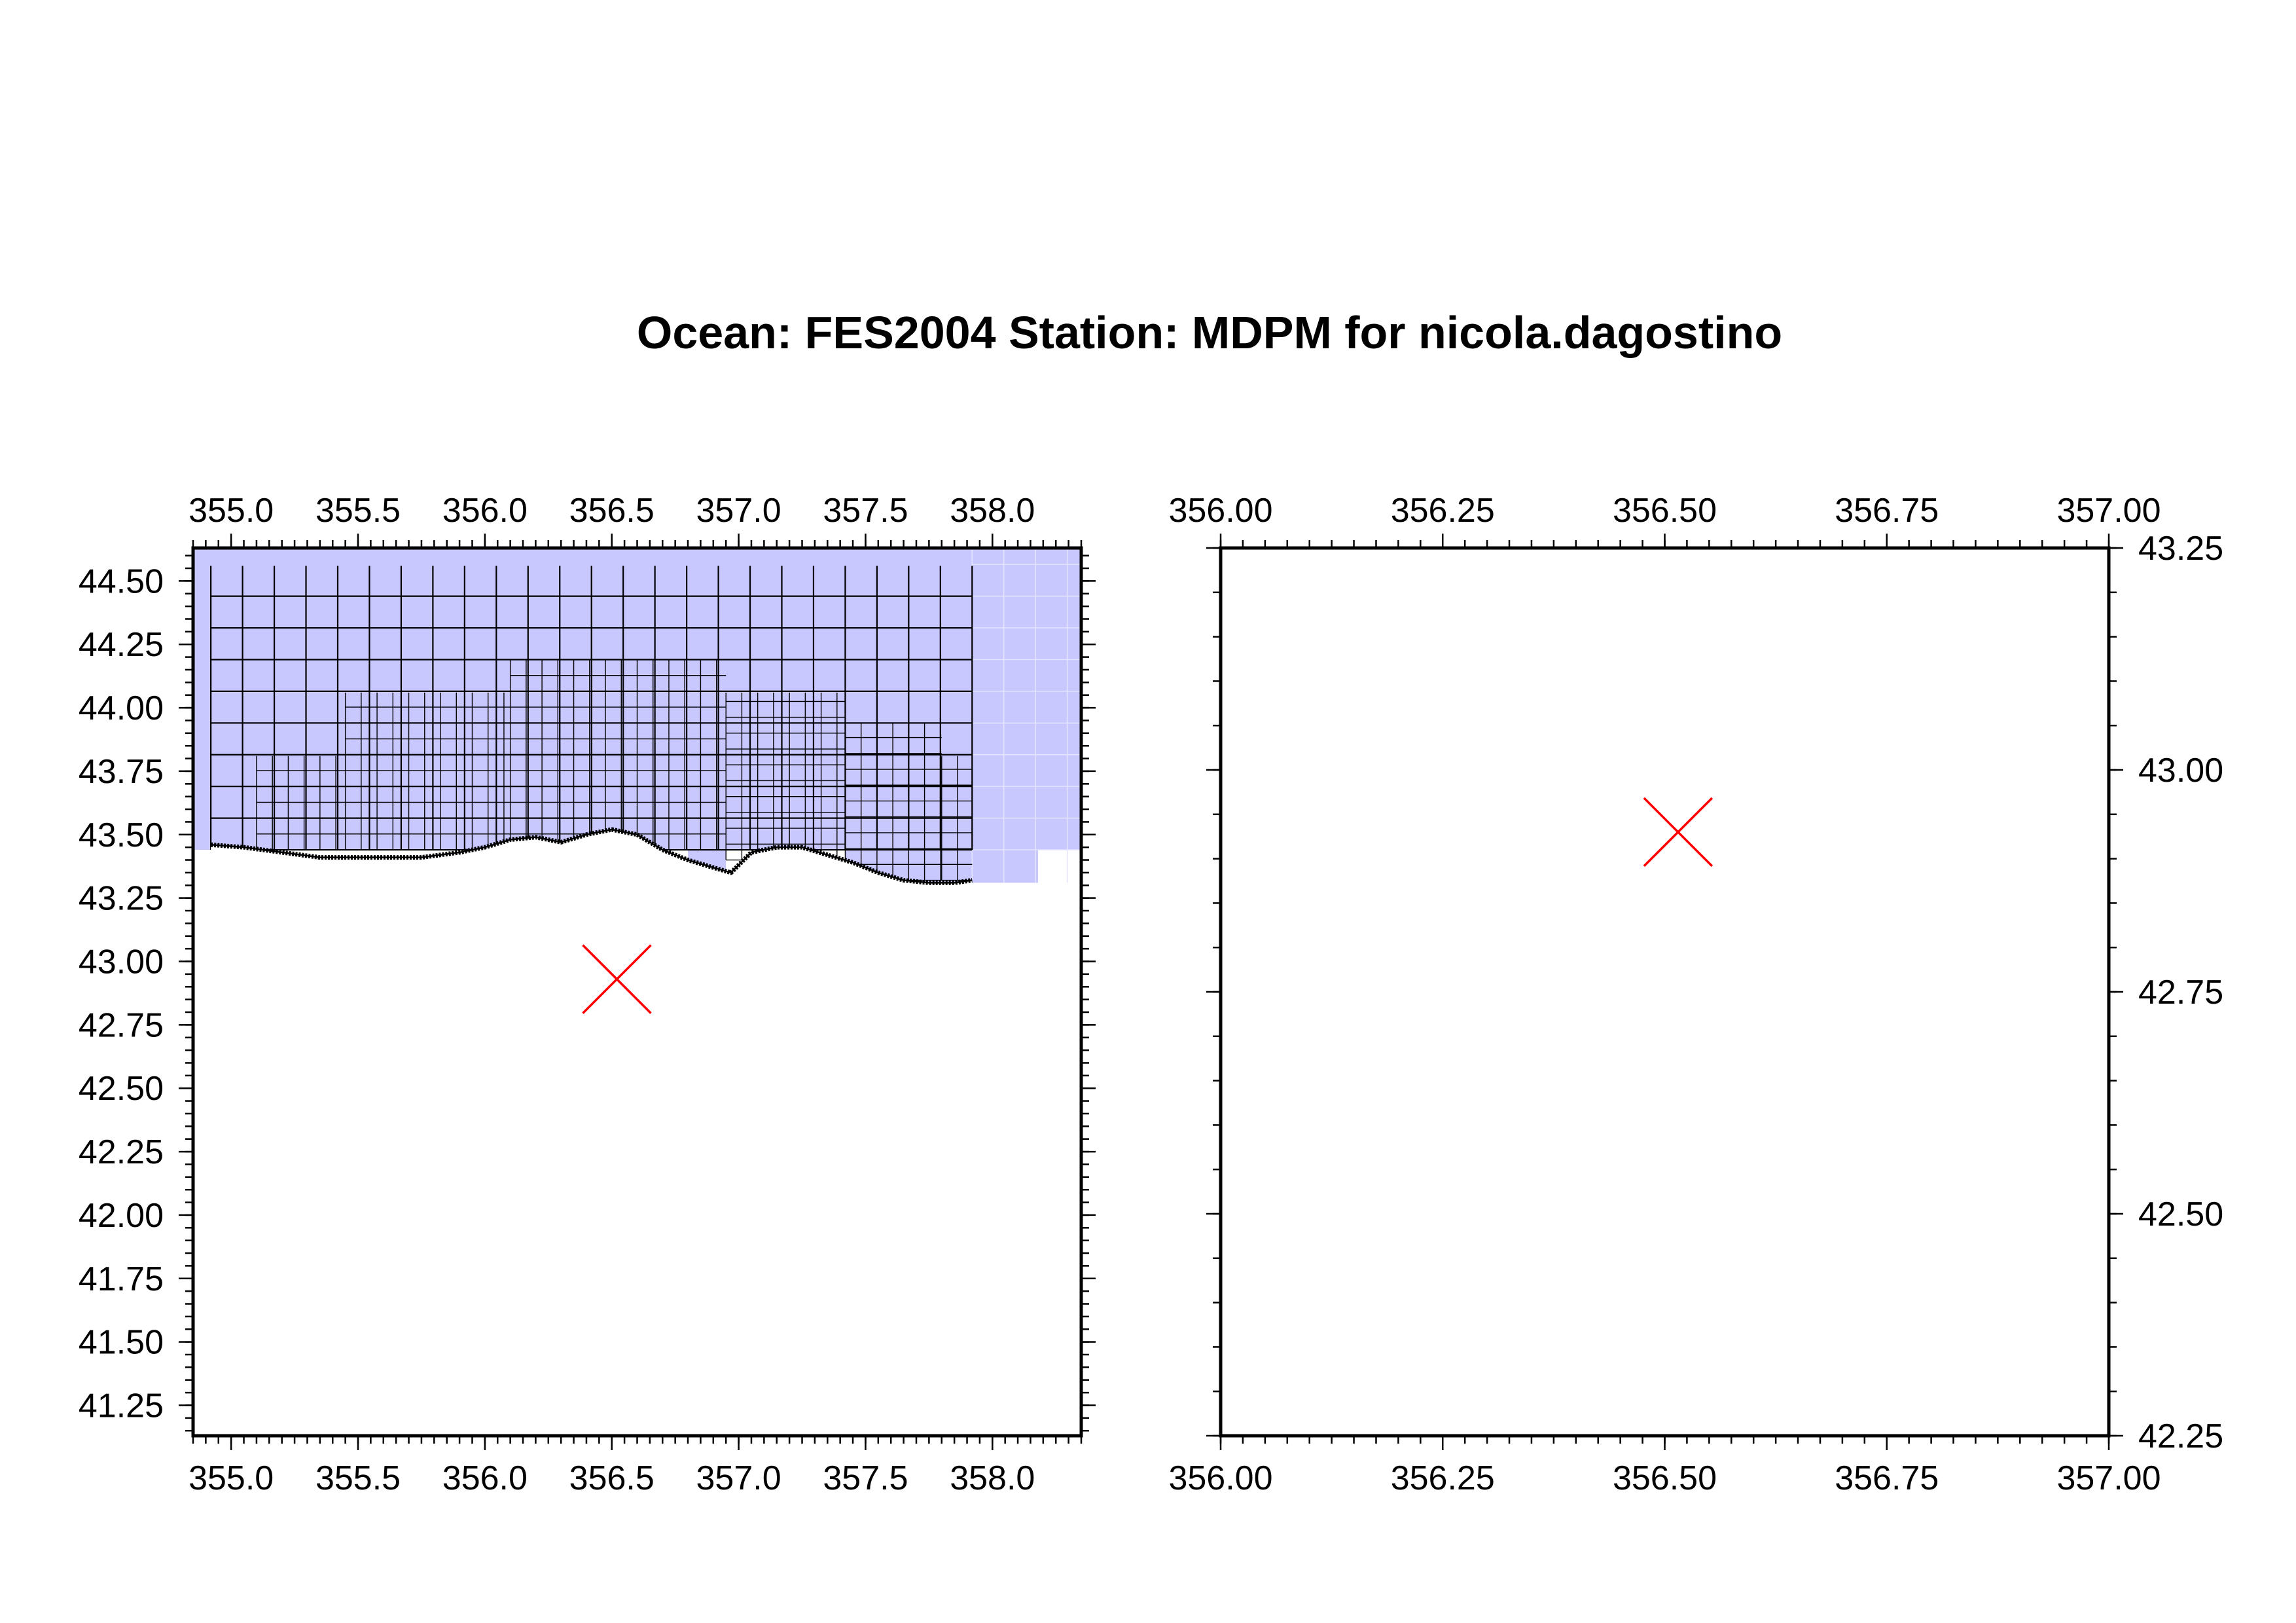  Describe the element at coordinates (231, 511) in the screenshot. I see `x-tick-label-top: 355.0` at that location.